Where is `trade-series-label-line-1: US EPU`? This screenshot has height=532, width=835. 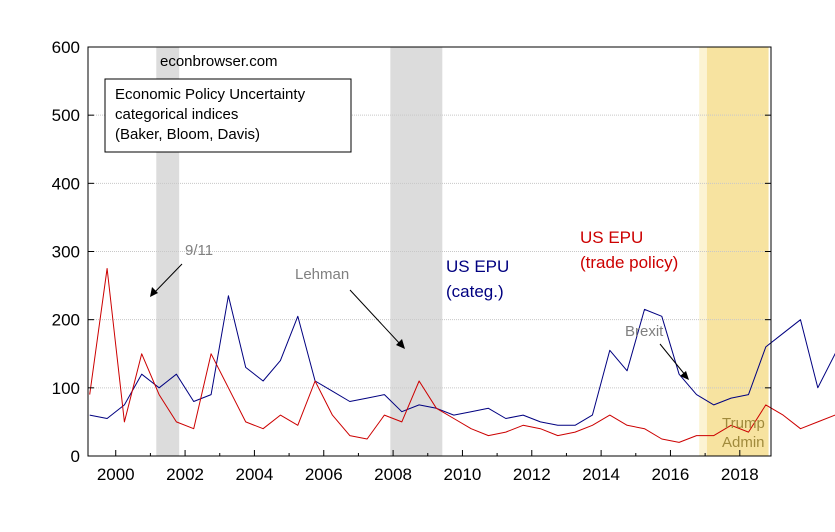 trade-series-label-line-1: US EPU is located at coordinates (611, 237).